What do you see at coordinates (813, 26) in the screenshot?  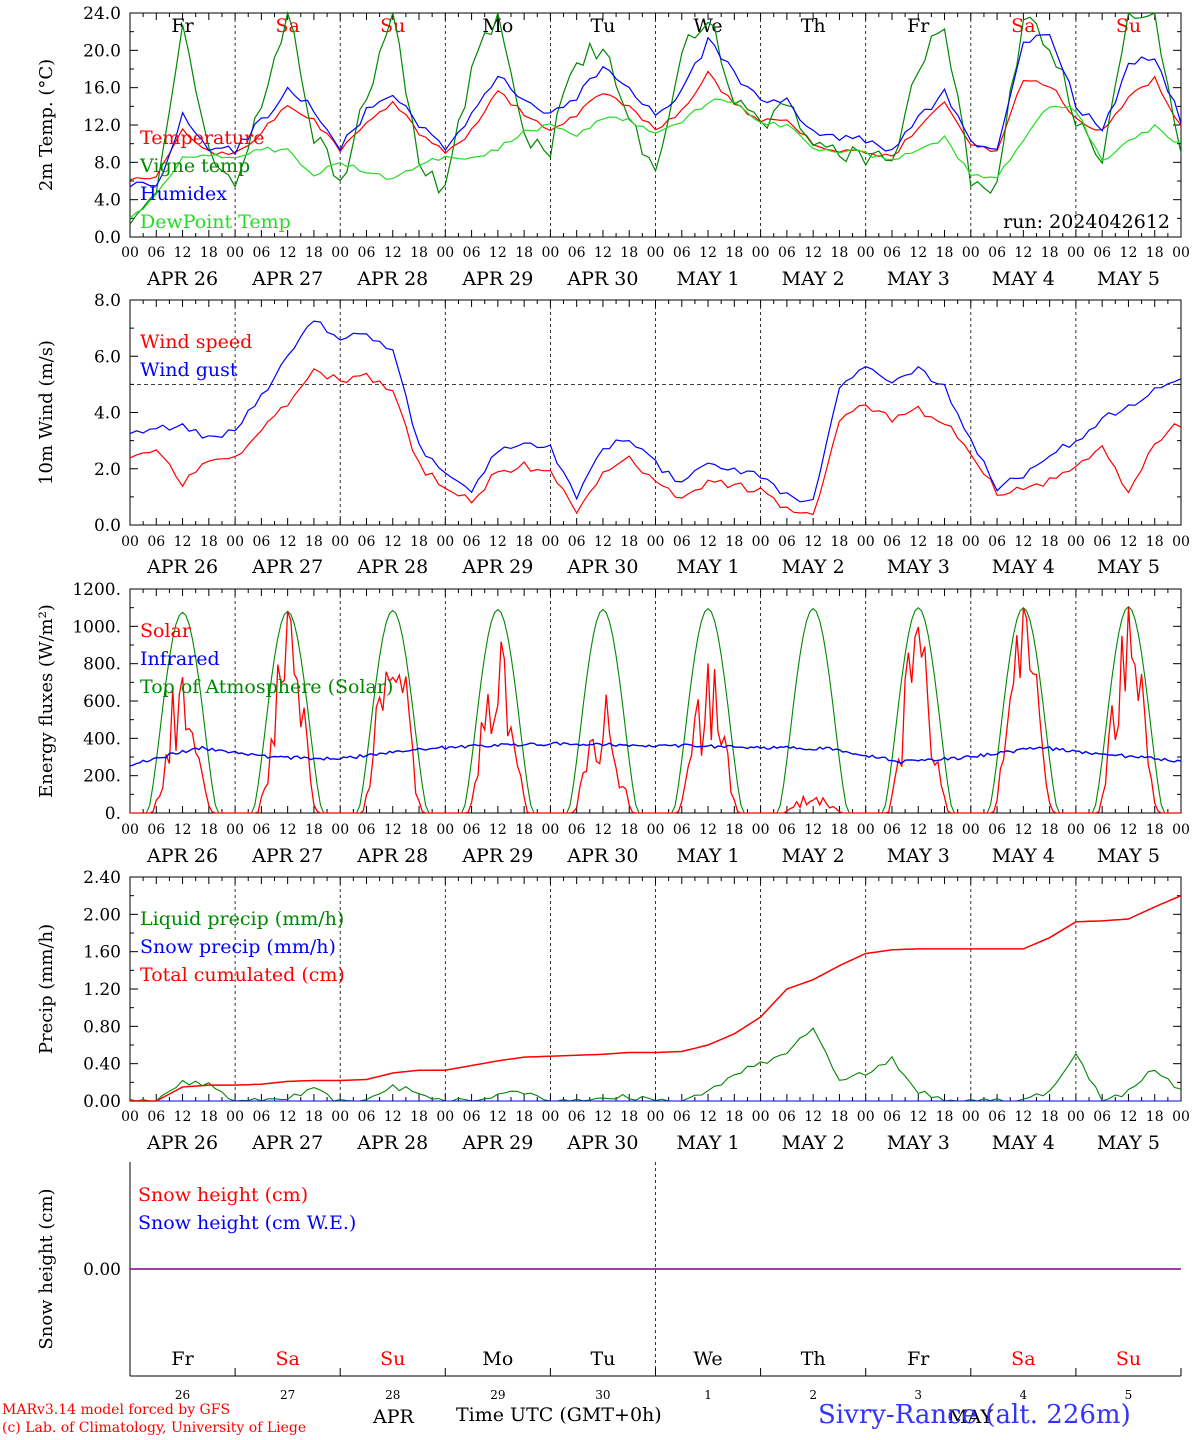 I see `day-name-top: Th` at bounding box center [813, 26].